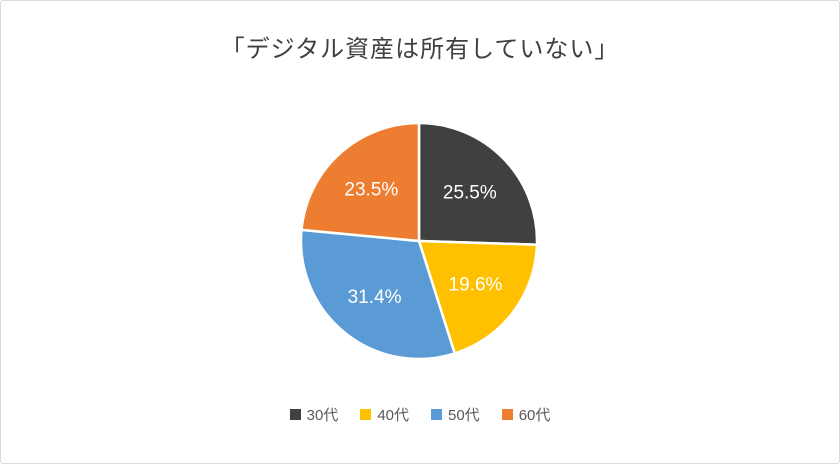 The width and height of the screenshot is (840, 464). I want to click on legend-item-2: 50代, so click(455, 414).